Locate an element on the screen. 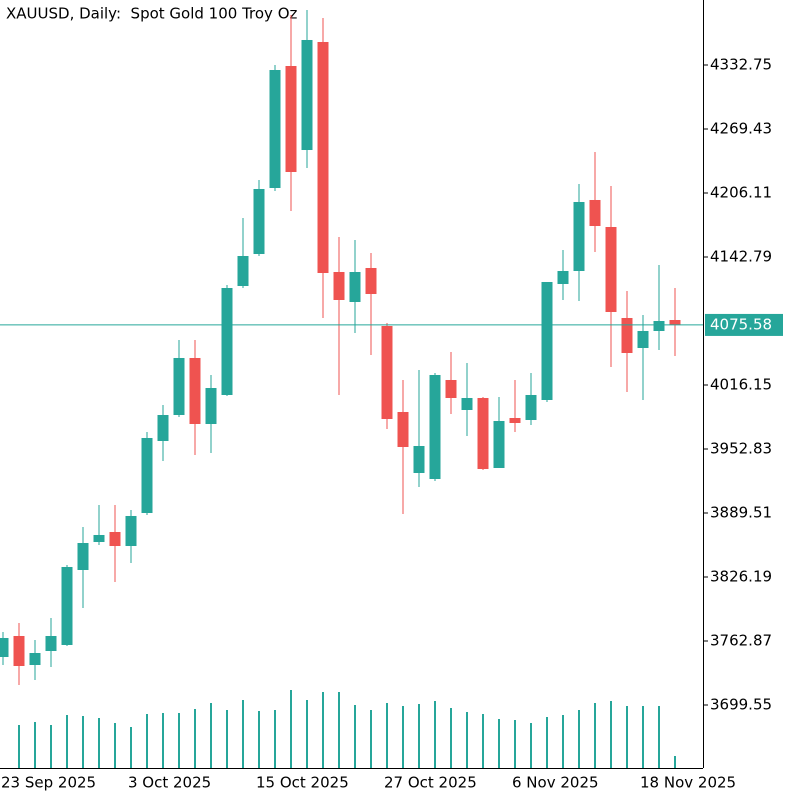 The image size is (800, 800). y-tick-label: 3889.51 is located at coordinates (741, 513).